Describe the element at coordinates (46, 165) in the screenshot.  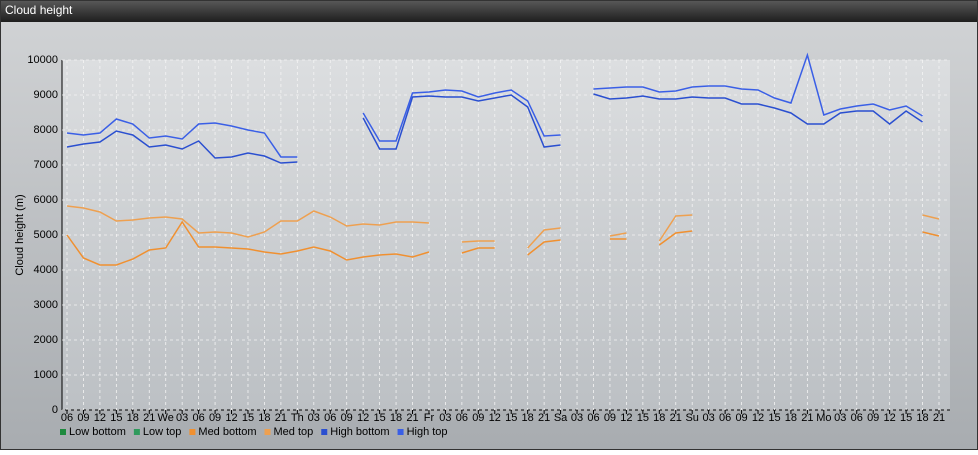
I see `y-tick-label: 7000` at that location.